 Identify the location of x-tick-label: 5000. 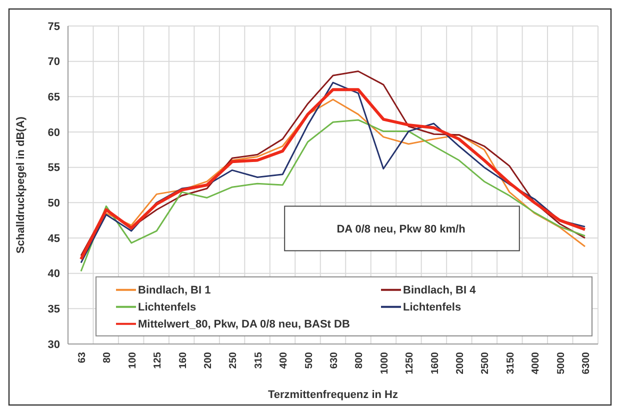
(561, 363).